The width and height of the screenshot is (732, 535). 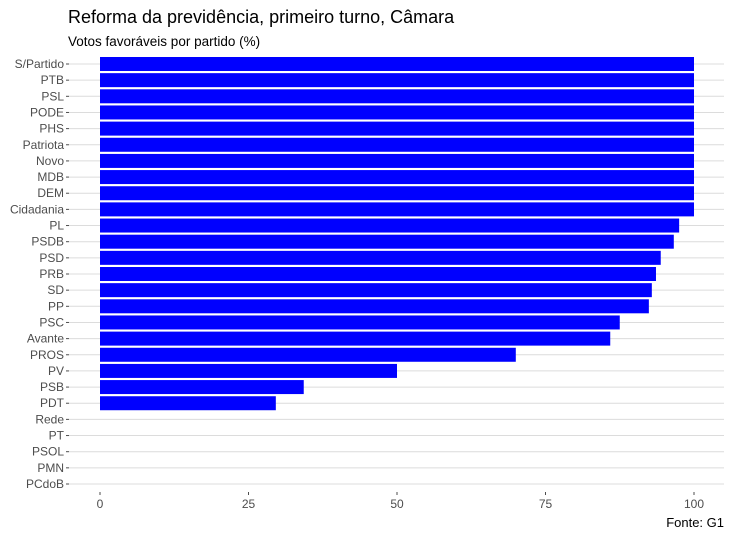 I want to click on bar-pode, so click(x=397, y=112).